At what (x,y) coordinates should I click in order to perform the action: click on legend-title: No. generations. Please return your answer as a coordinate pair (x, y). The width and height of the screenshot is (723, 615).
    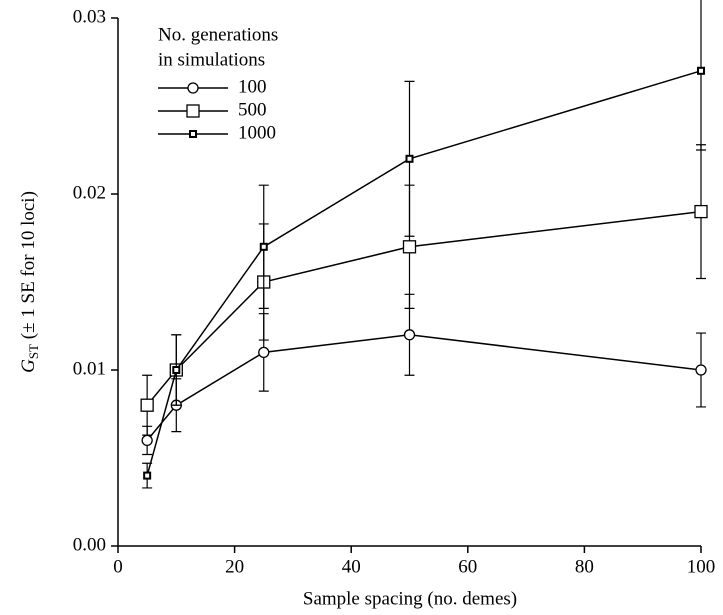
    Looking at the image, I should click on (218, 34).